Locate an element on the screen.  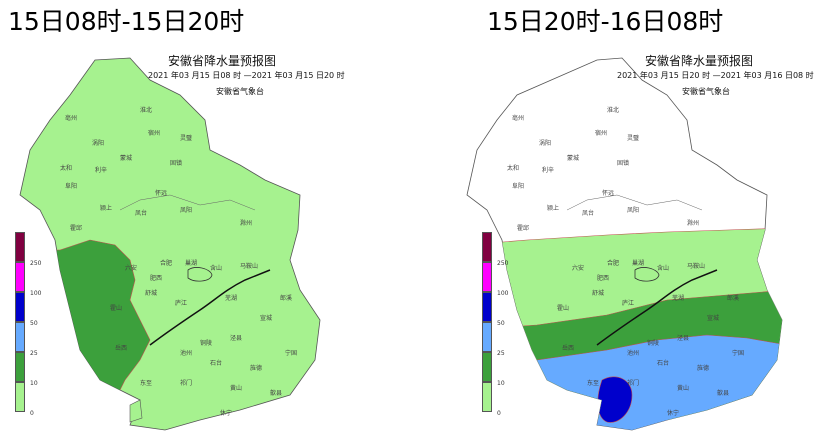
precipitation-legend: 250 100 50 25 10 0 is located at coordinates (495, 324).